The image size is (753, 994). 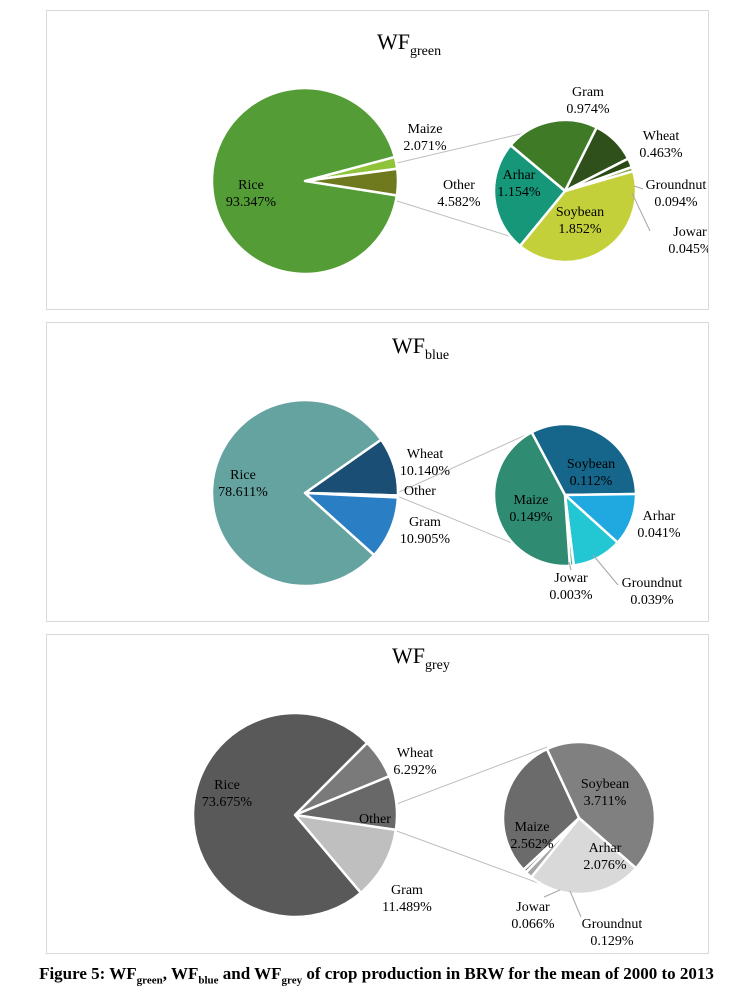 What do you see at coordinates (571, 595) in the screenshot?
I see `slice-percent: 0.003%` at bounding box center [571, 595].